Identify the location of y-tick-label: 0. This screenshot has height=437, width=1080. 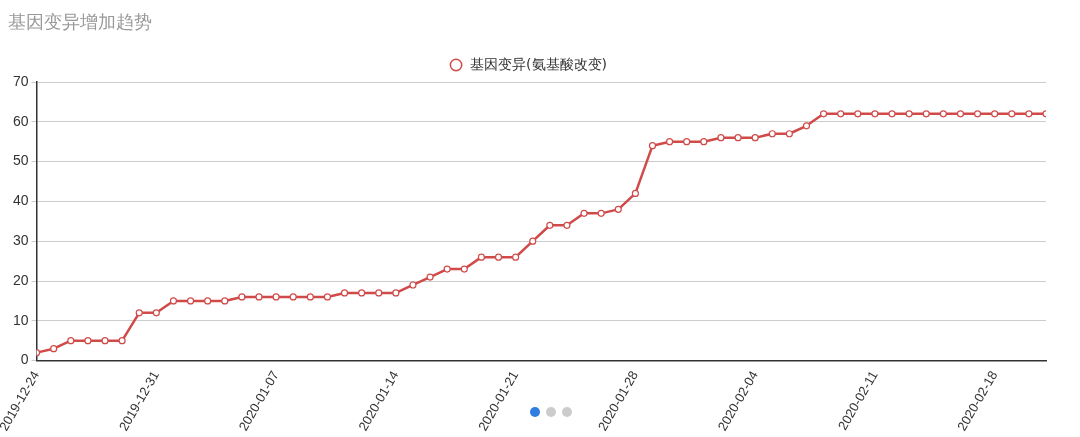
(24, 359).